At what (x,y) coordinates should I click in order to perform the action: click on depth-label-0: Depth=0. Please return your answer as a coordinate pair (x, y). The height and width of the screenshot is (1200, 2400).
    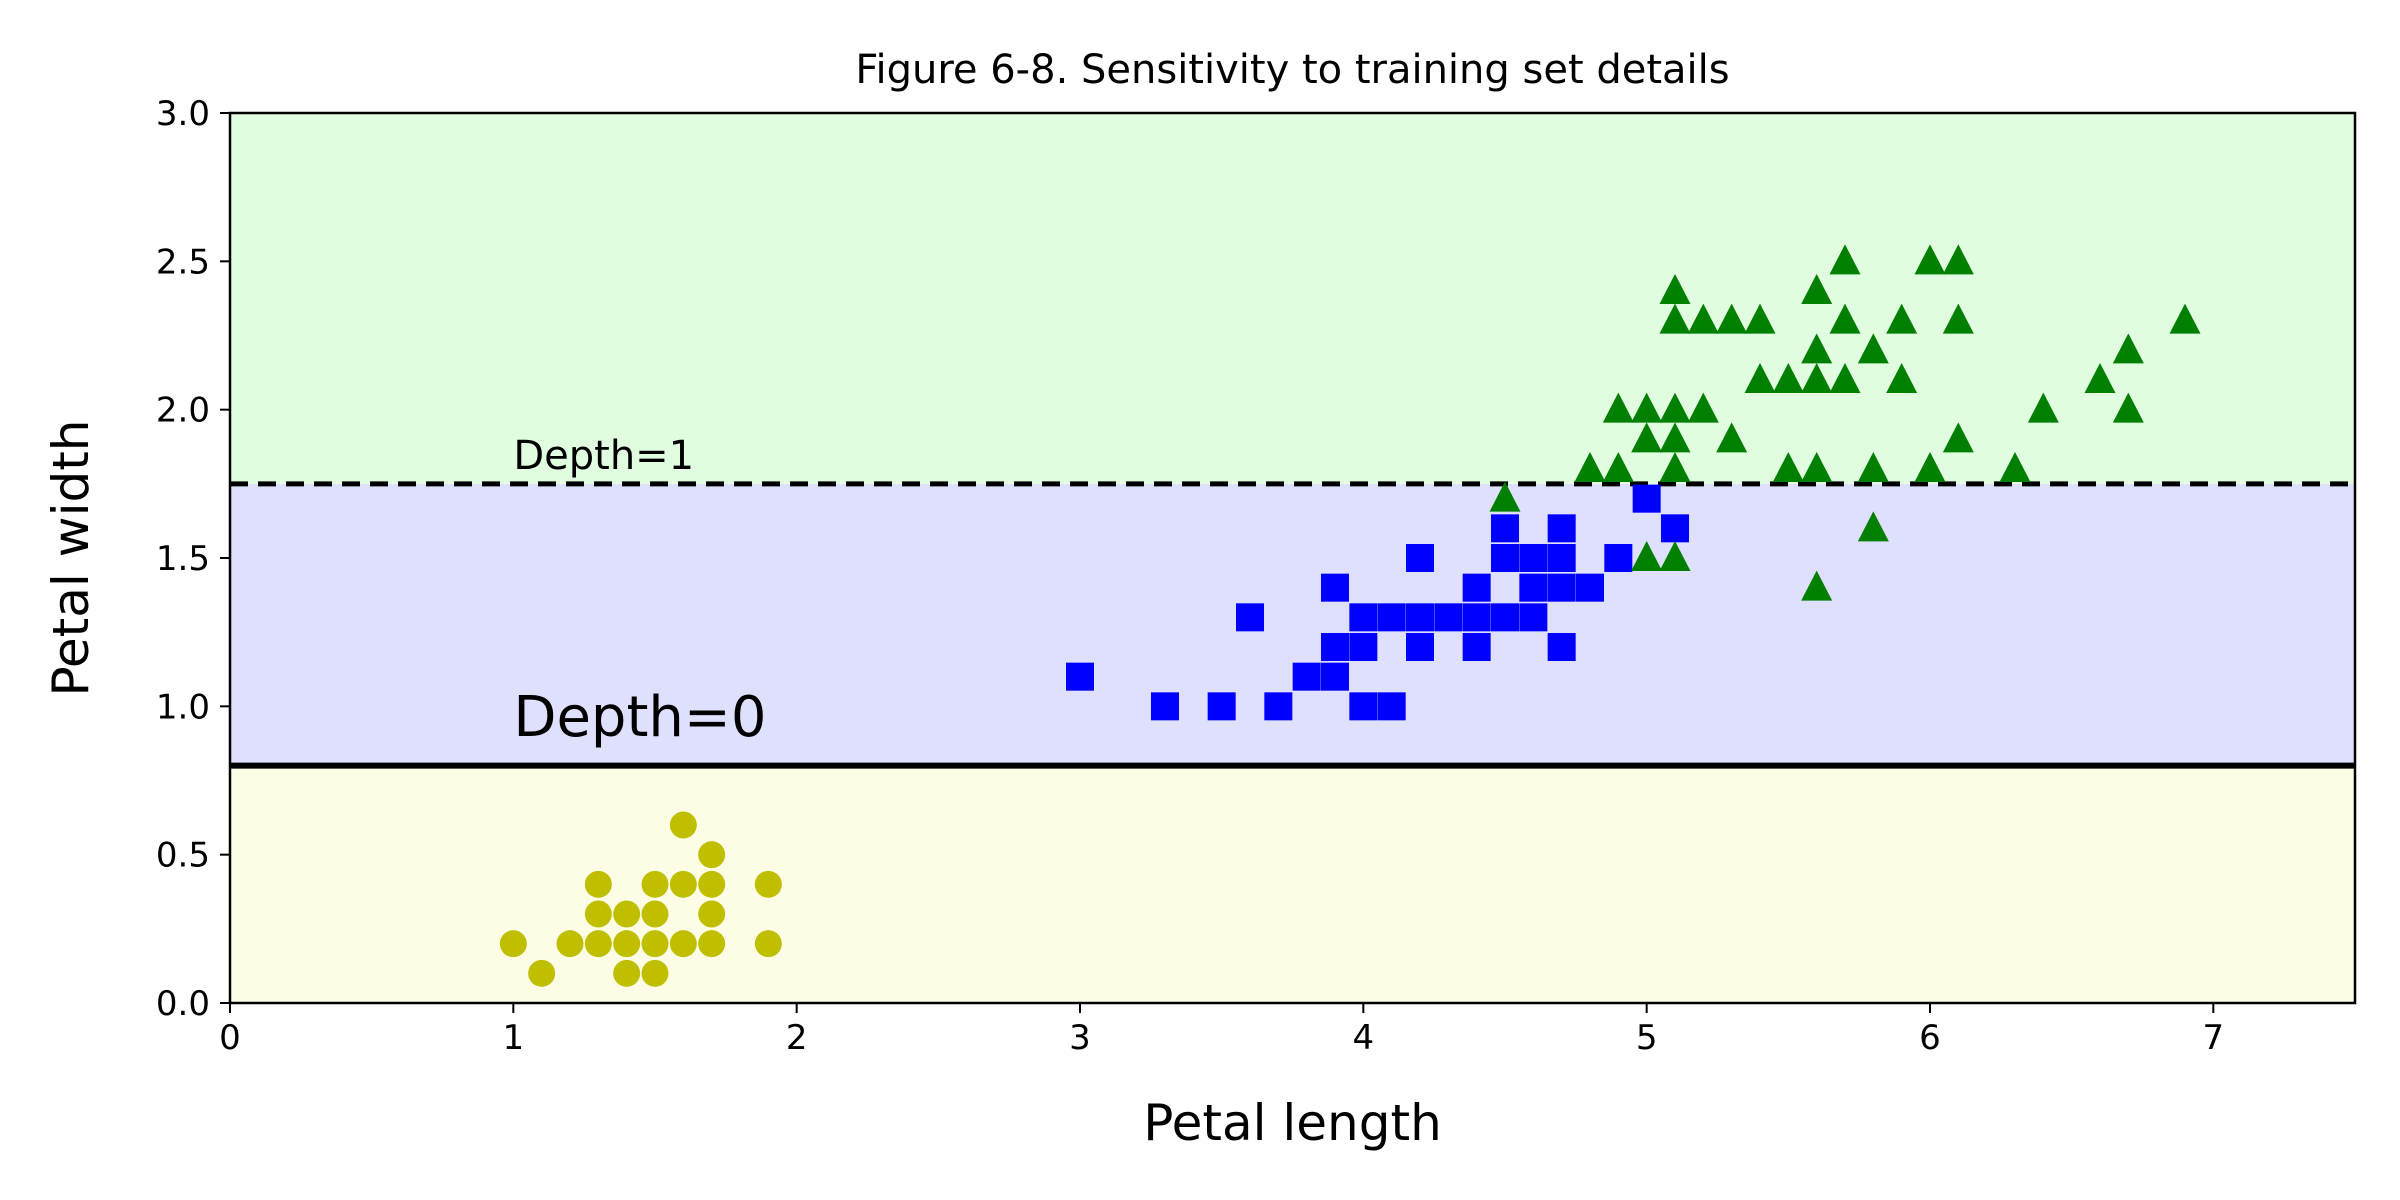
    Looking at the image, I should click on (639, 717).